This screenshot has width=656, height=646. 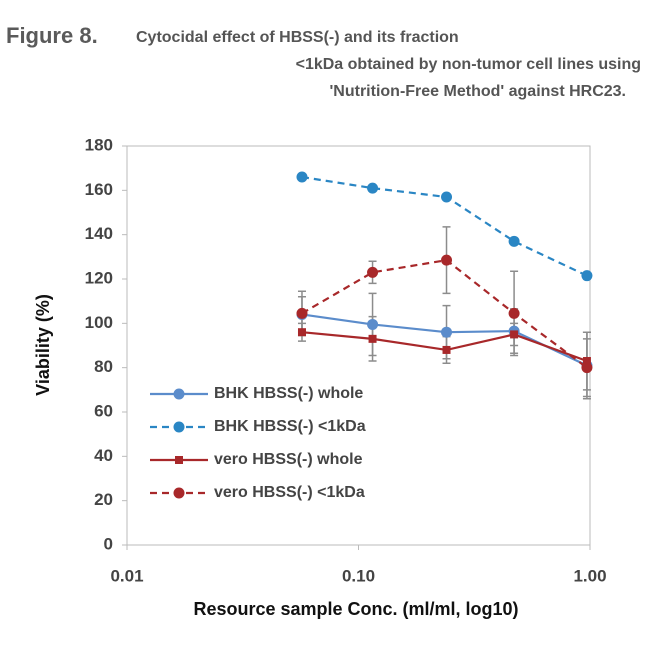 I want to click on y-tick-label: 60, so click(x=103, y=410).